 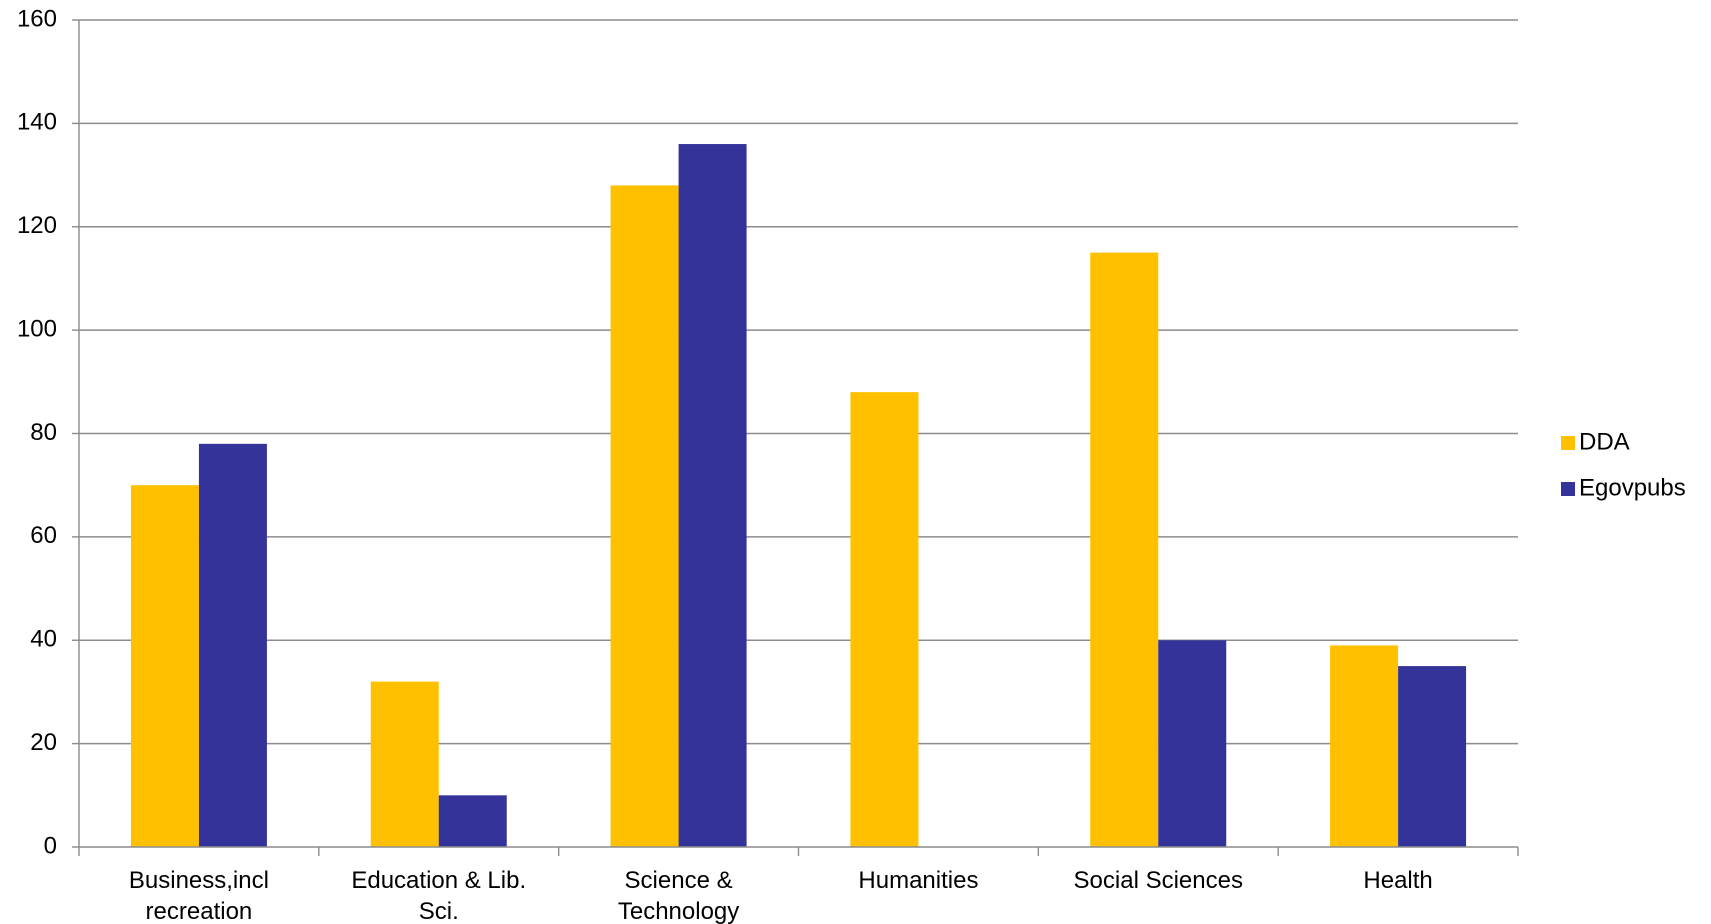 I want to click on y-tick-label: 0, so click(x=50, y=845).